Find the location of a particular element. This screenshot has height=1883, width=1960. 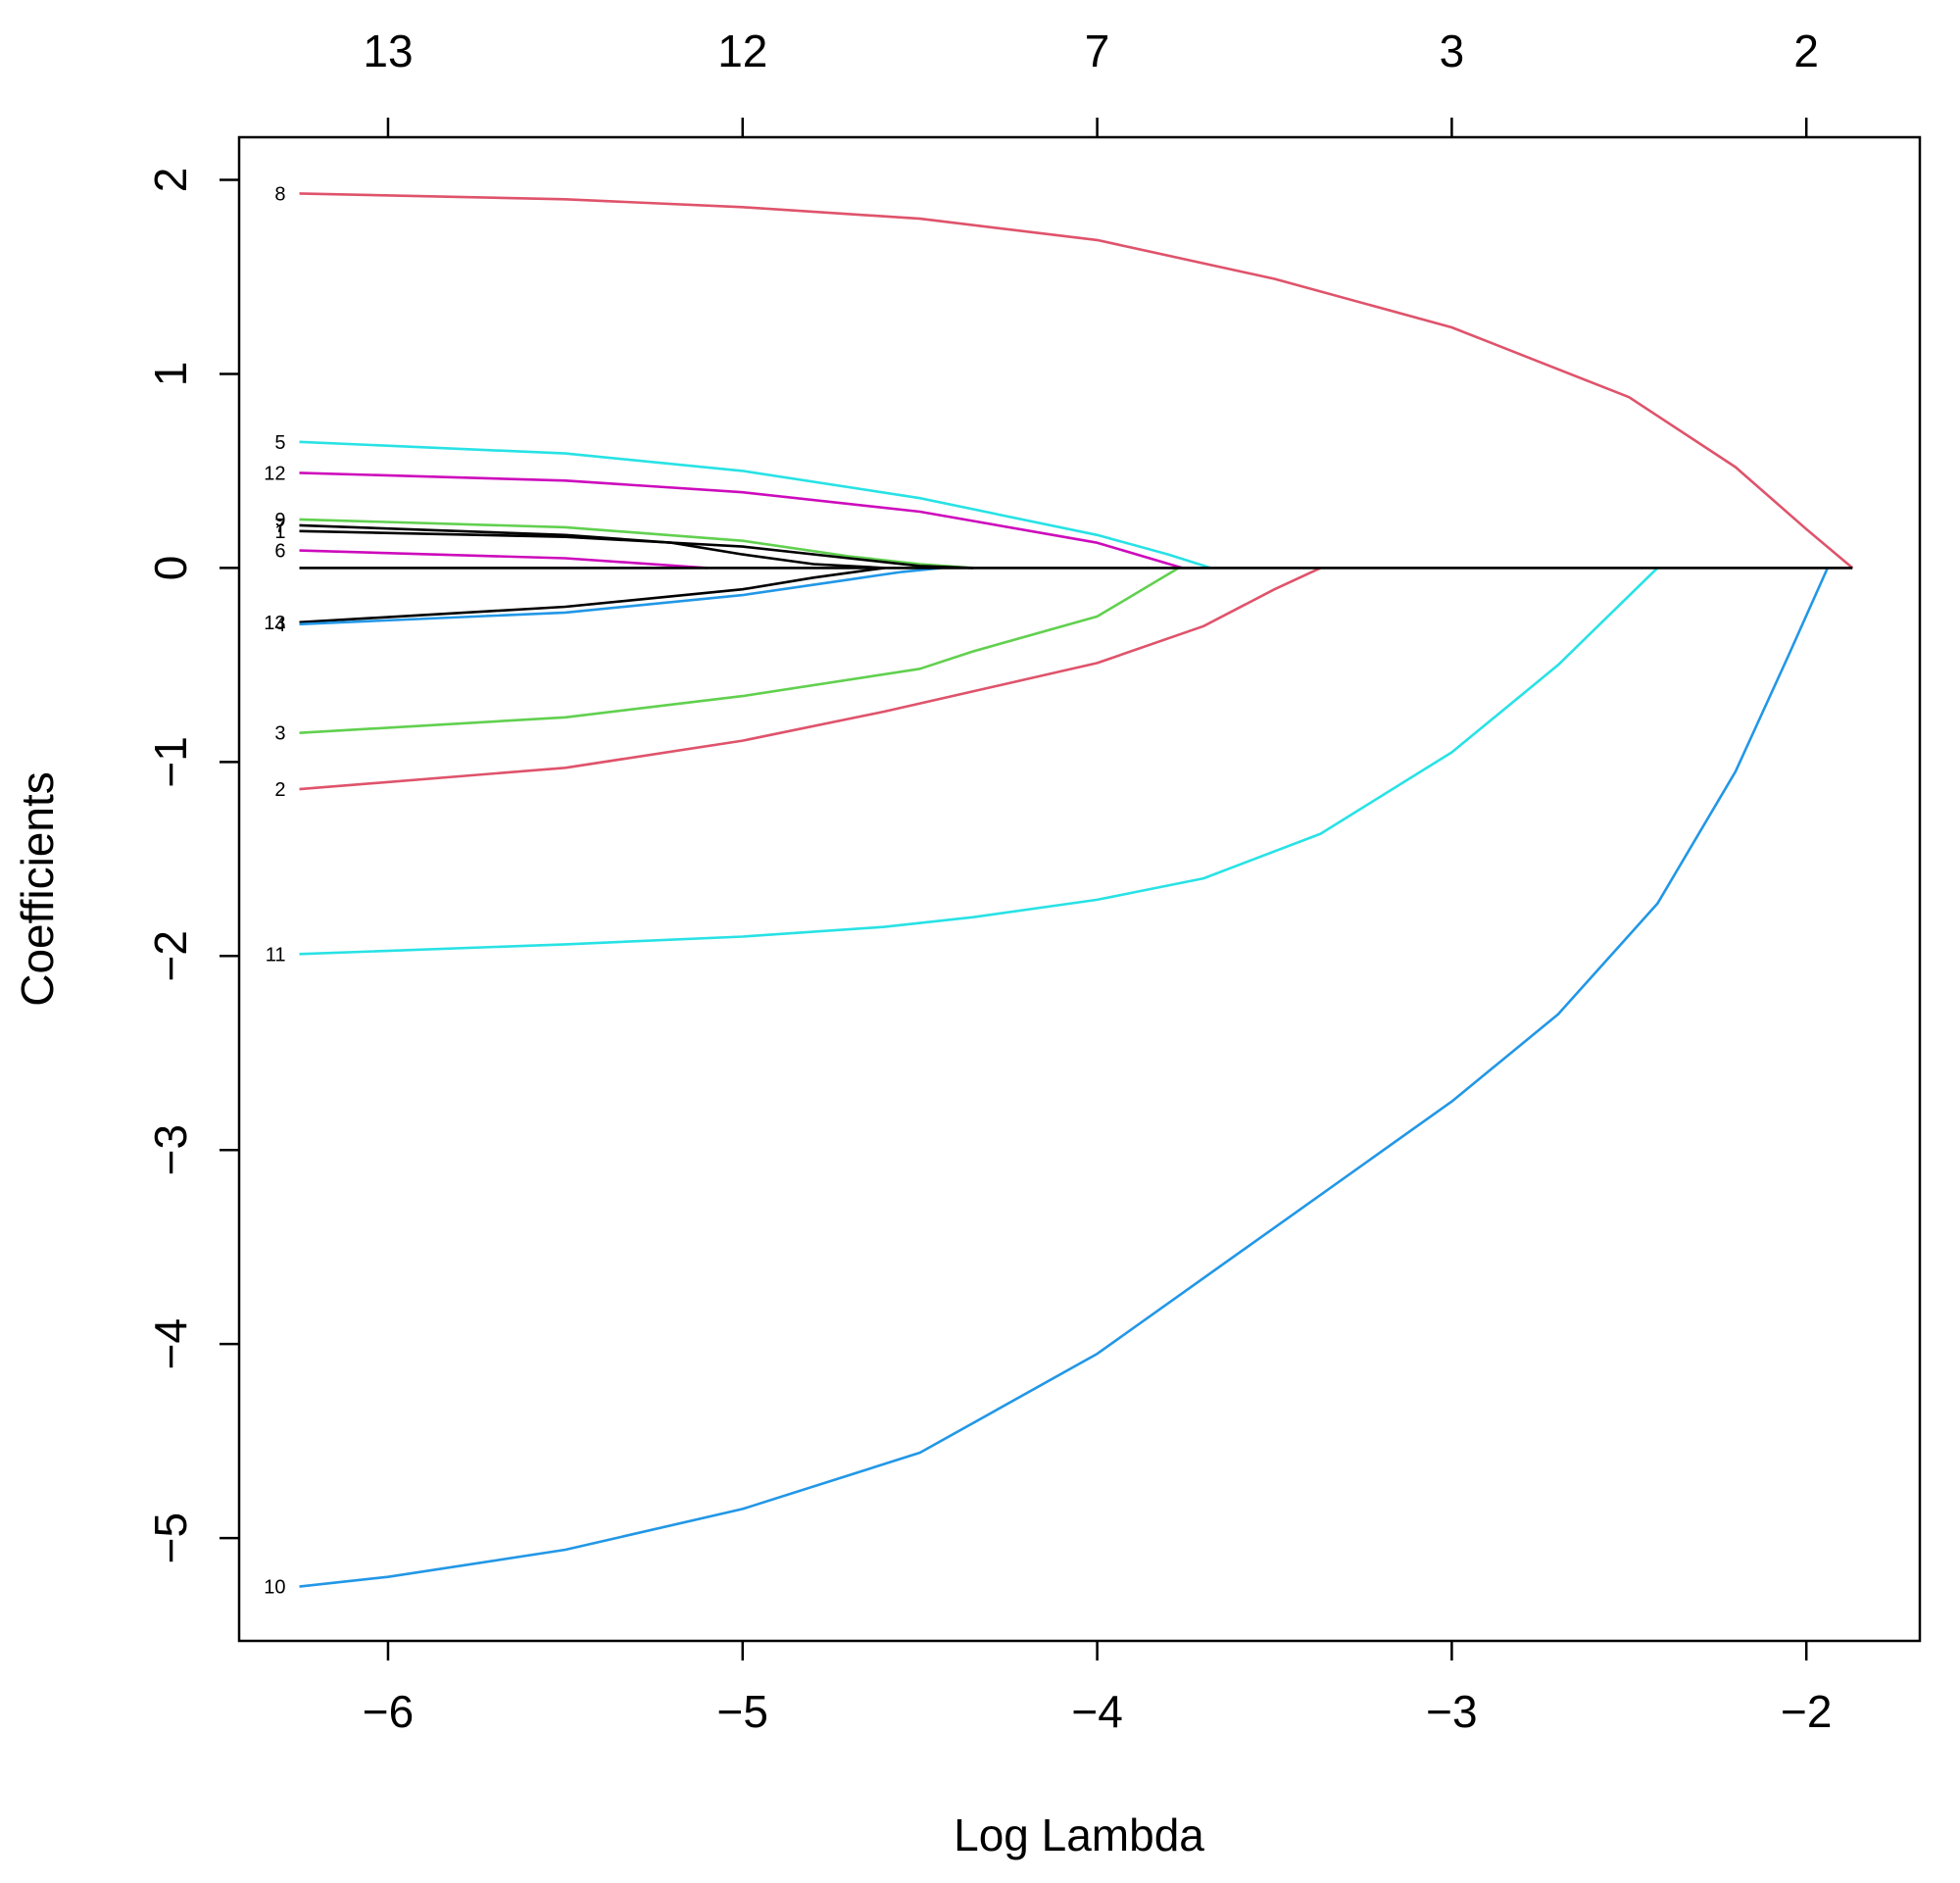

y-tick-label: 0 is located at coordinates (170, 569).